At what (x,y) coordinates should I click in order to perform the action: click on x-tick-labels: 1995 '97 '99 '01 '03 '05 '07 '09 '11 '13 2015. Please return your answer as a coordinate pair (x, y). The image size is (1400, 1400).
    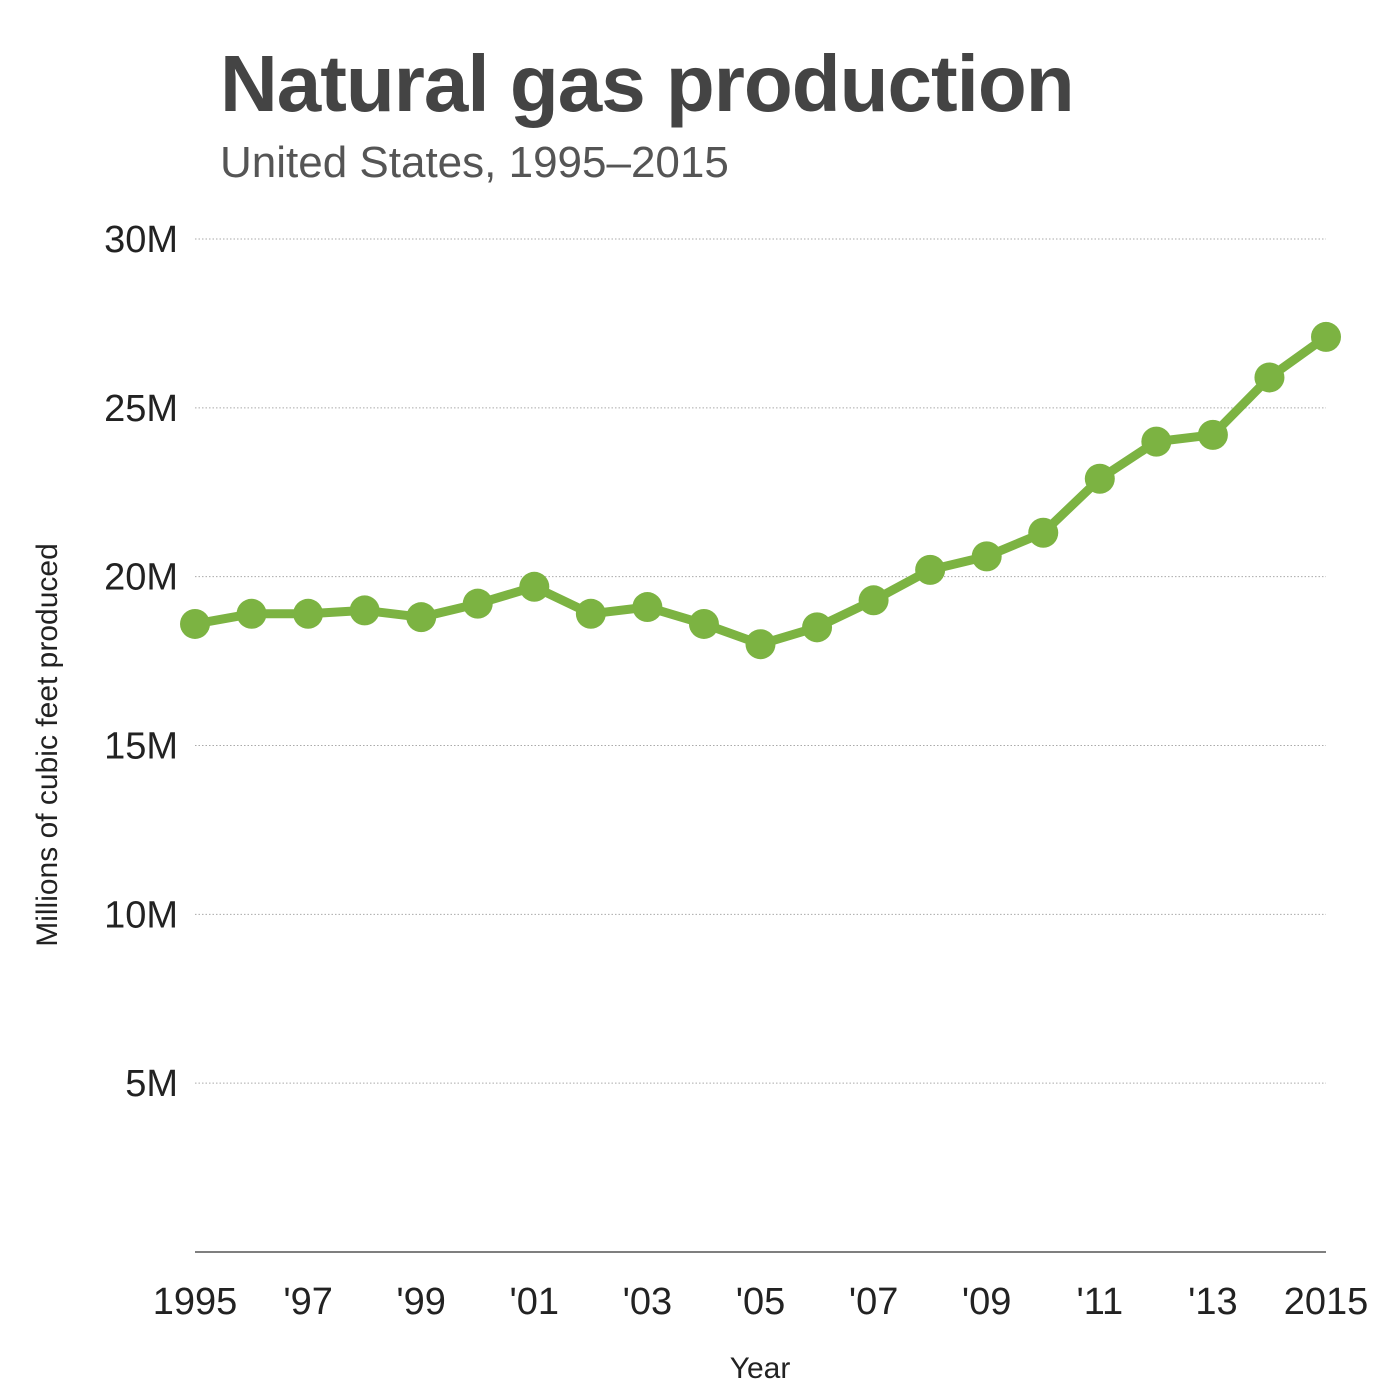
    Looking at the image, I should click on (761, 1302).